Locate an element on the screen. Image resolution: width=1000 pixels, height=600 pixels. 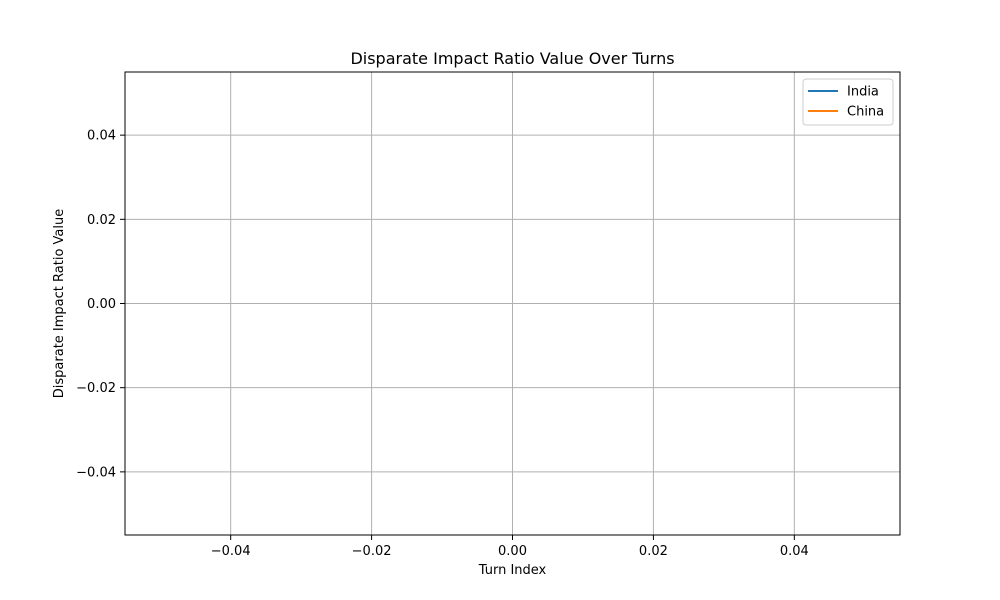
x-tick-label: −0.04 is located at coordinates (231, 551).